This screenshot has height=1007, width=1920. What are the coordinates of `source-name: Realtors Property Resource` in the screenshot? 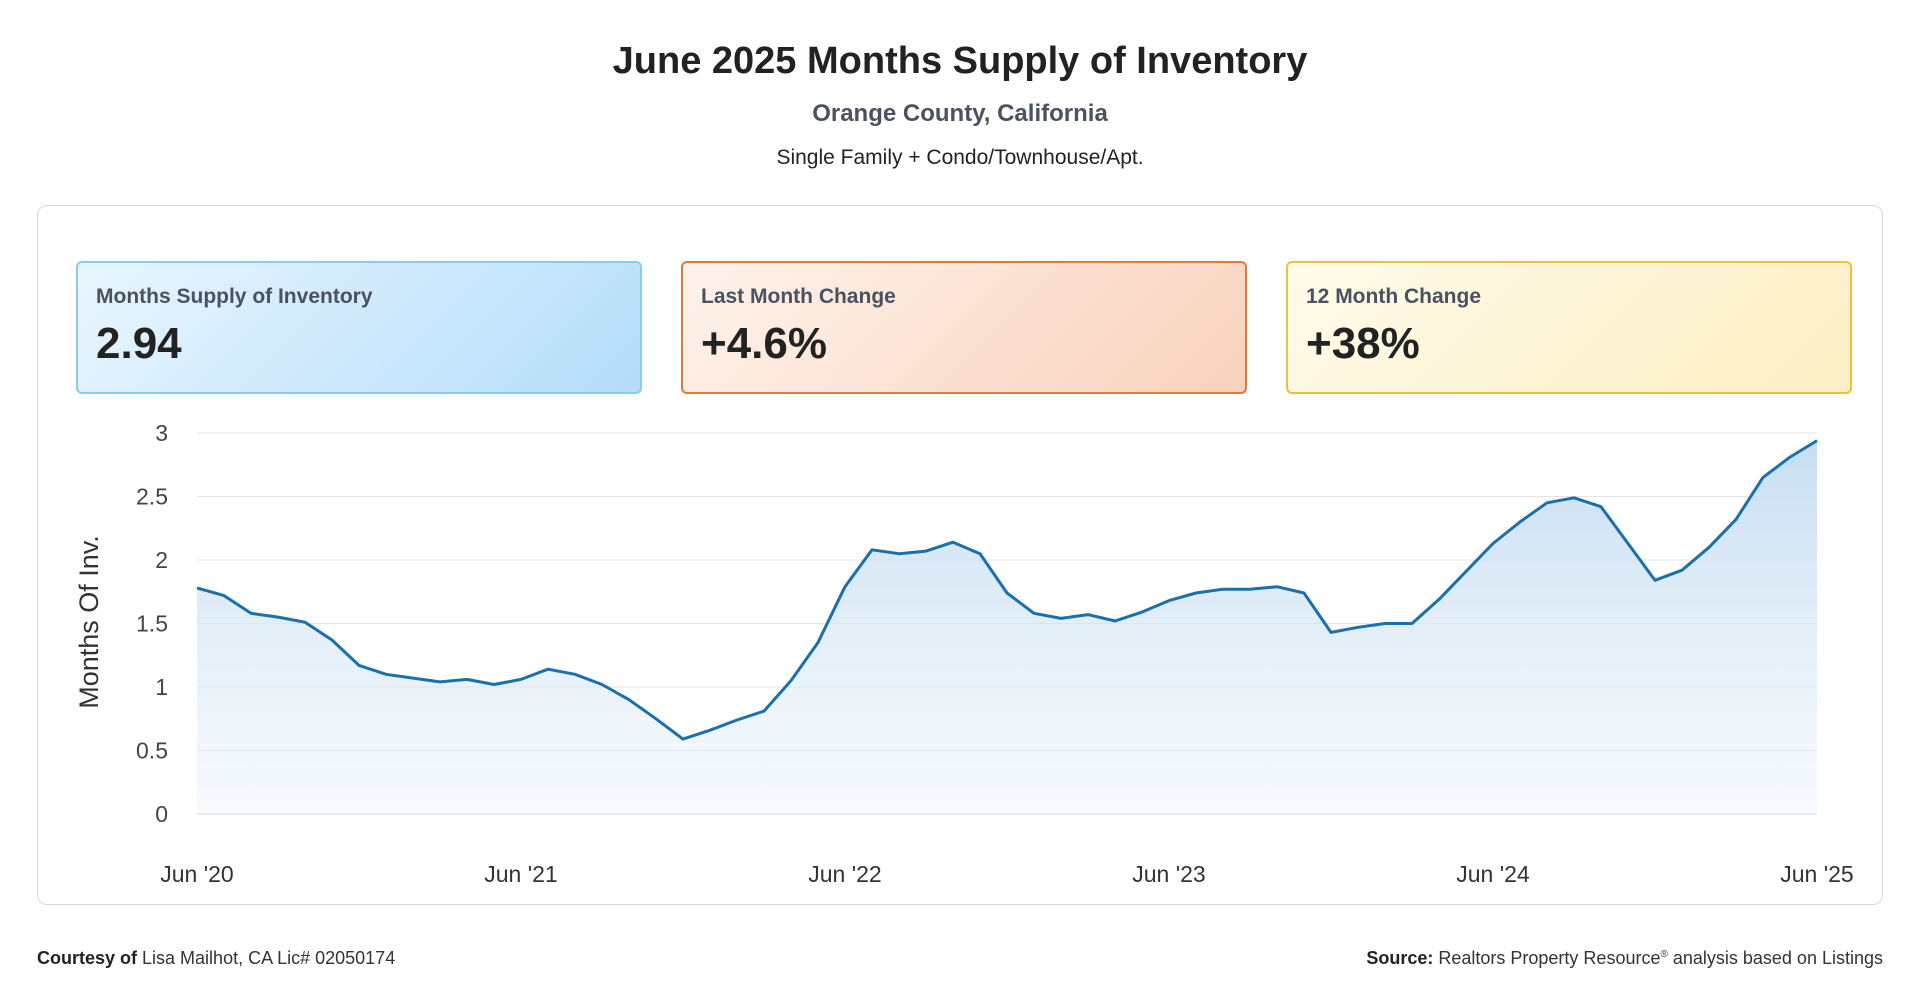 It's located at (1549, 958).